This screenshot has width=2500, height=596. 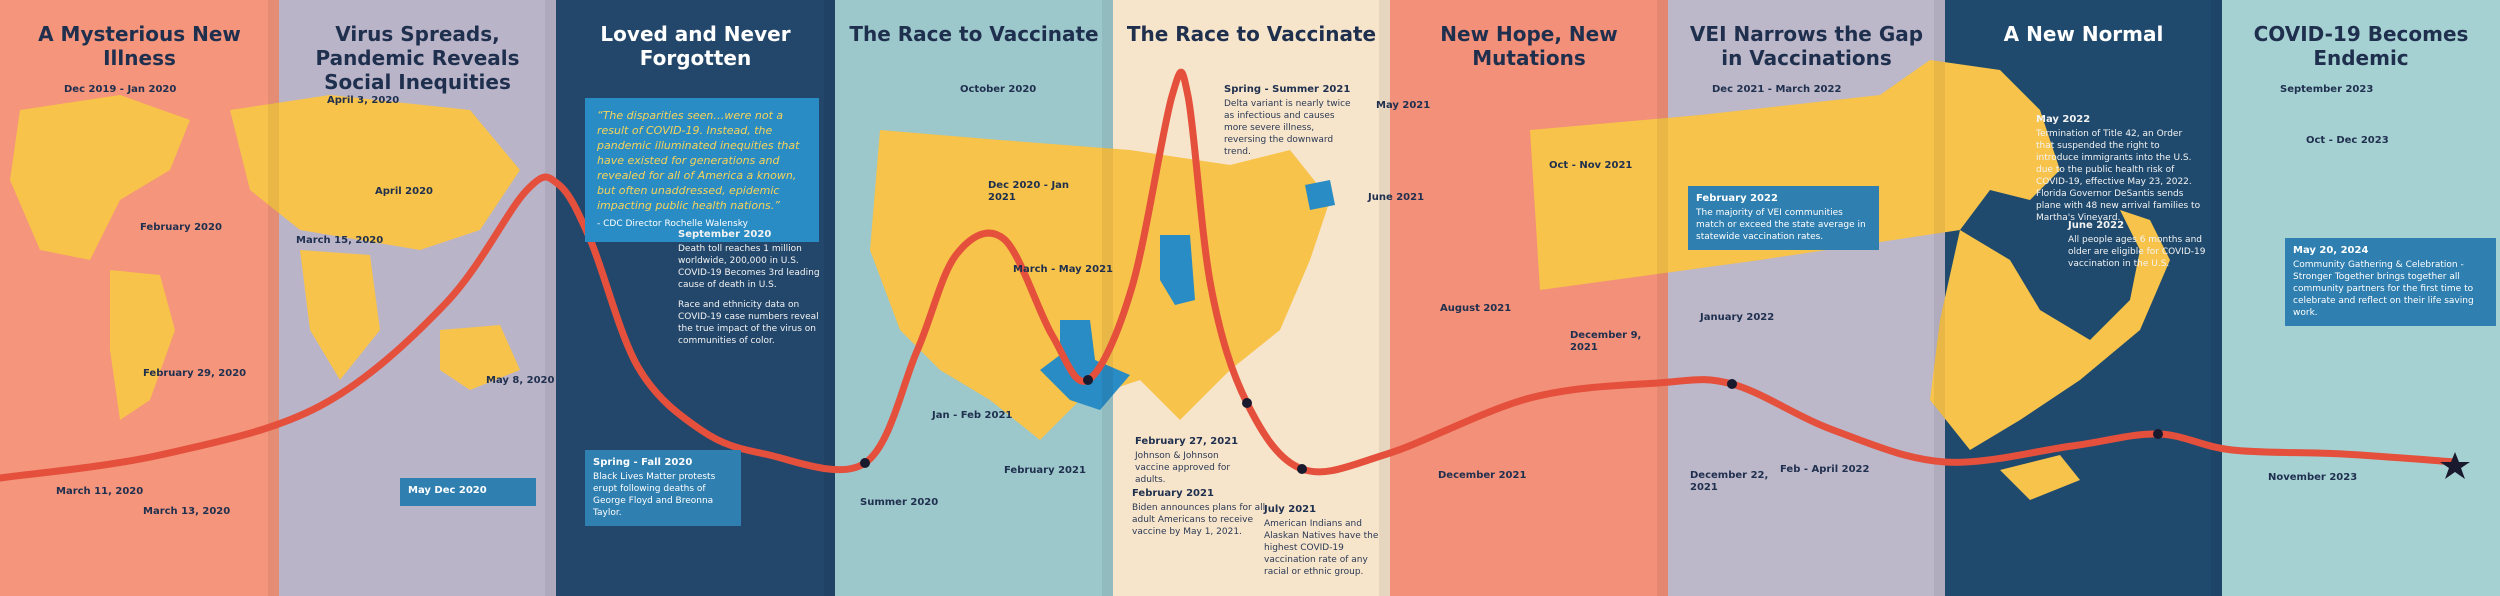 I want to click on timeline-event: December 2021, so click(x=1503, y=477).